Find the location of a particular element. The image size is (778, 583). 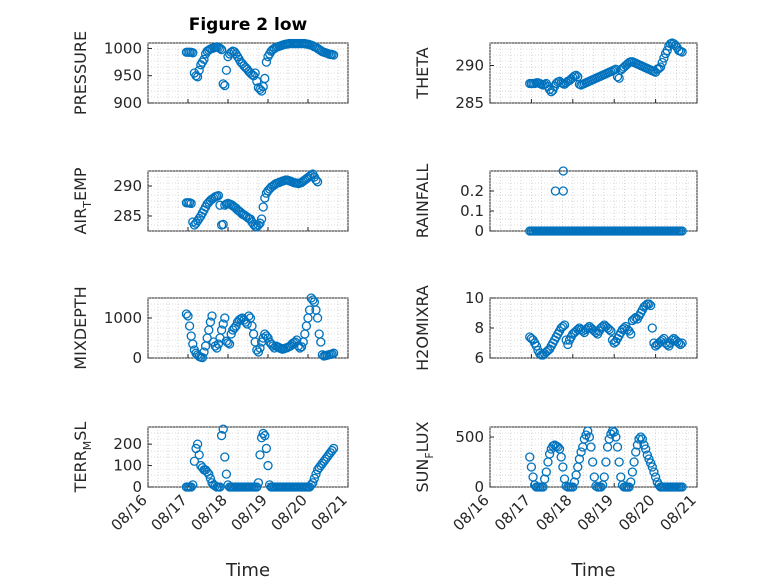

y-axis-label-main: SUN is located at coordinates (422, 476).